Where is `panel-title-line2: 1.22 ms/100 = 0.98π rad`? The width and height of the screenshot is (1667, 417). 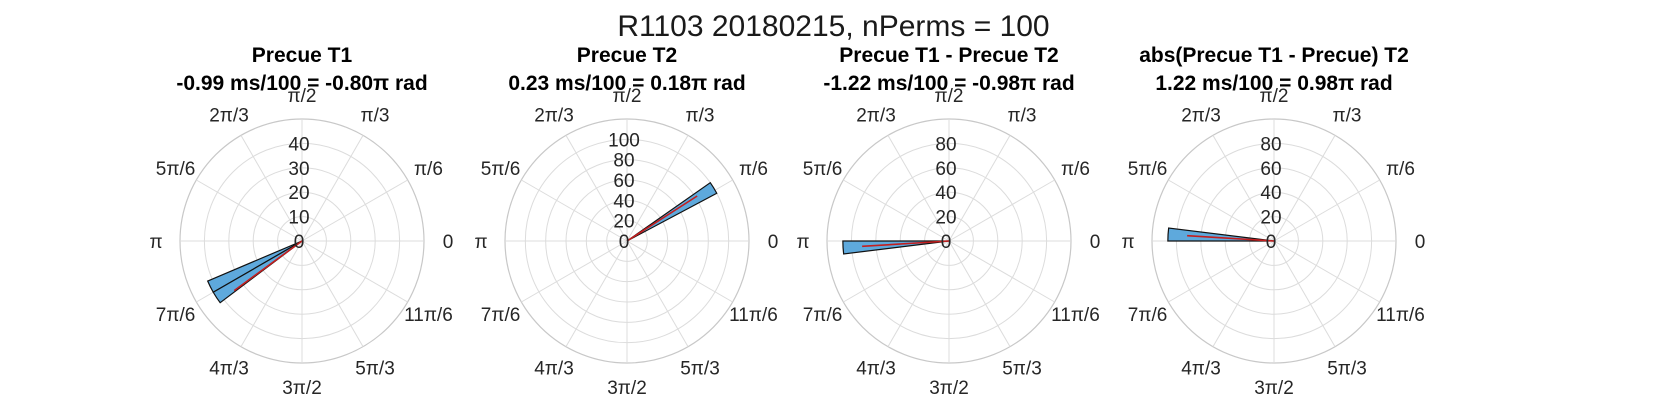
panel-title-line2: 1.22 ms/100 = 0.98π rad is located at coordinates (1274, 83).